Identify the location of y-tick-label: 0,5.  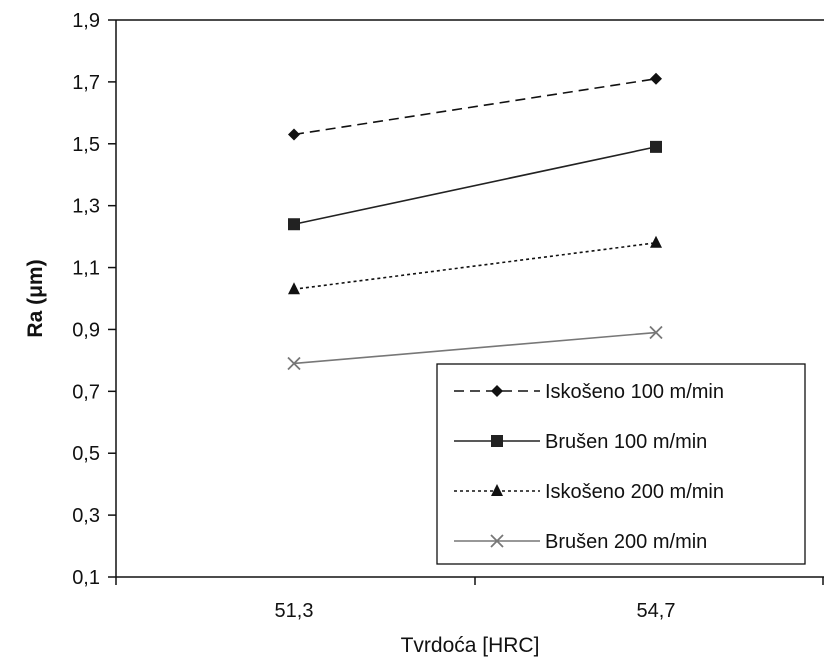
(86, 454).